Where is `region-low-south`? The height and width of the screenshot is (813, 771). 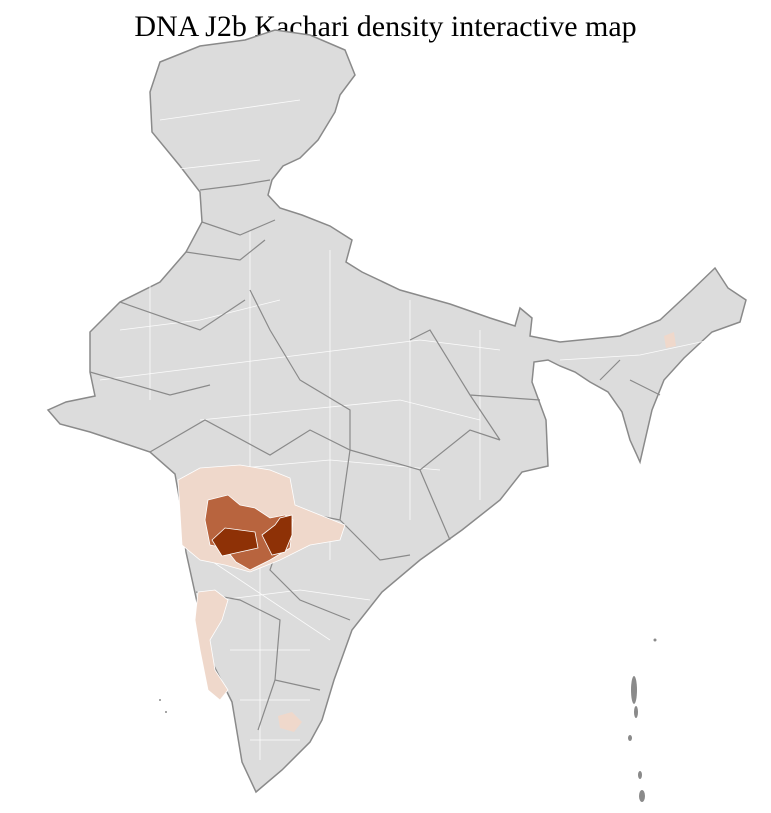
region-low-south is located at coordinates (290, 722).